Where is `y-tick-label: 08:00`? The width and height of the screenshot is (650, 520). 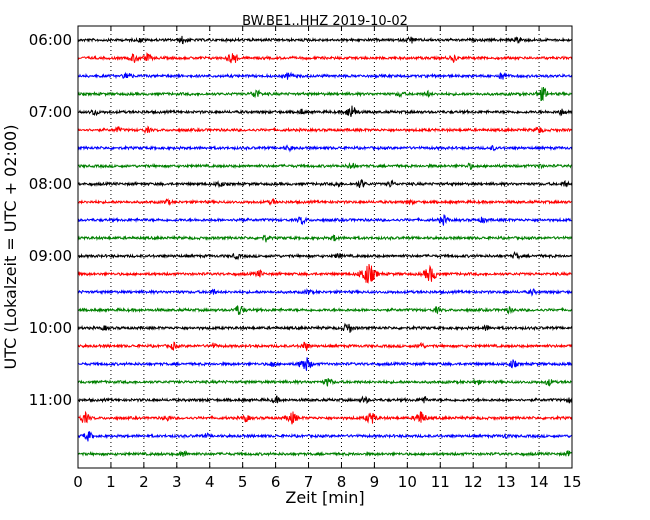 y-tick-label: 08:00 is located at coordinates (50, 184).